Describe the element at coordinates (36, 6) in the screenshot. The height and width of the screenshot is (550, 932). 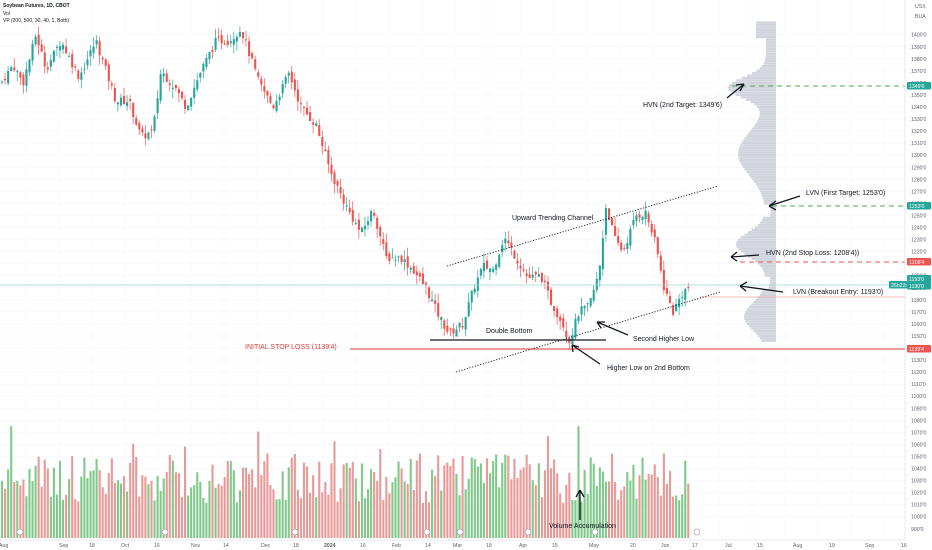
I see `symbol-title: Soybean Futures, 1D, CBOT` at that location.